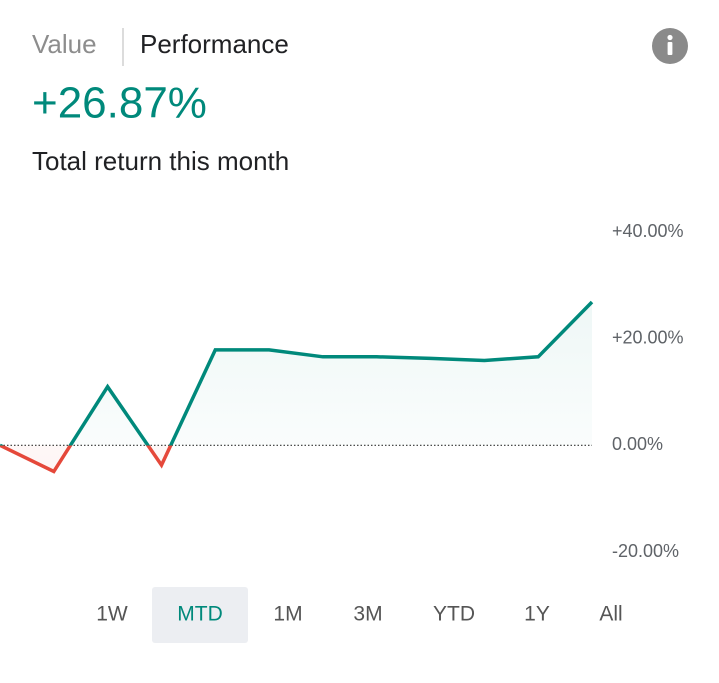  What do you see at coordinates (119, 103) in the screenshot?
I see `headline-return: +26.87%` at bounding box center [119, 103].